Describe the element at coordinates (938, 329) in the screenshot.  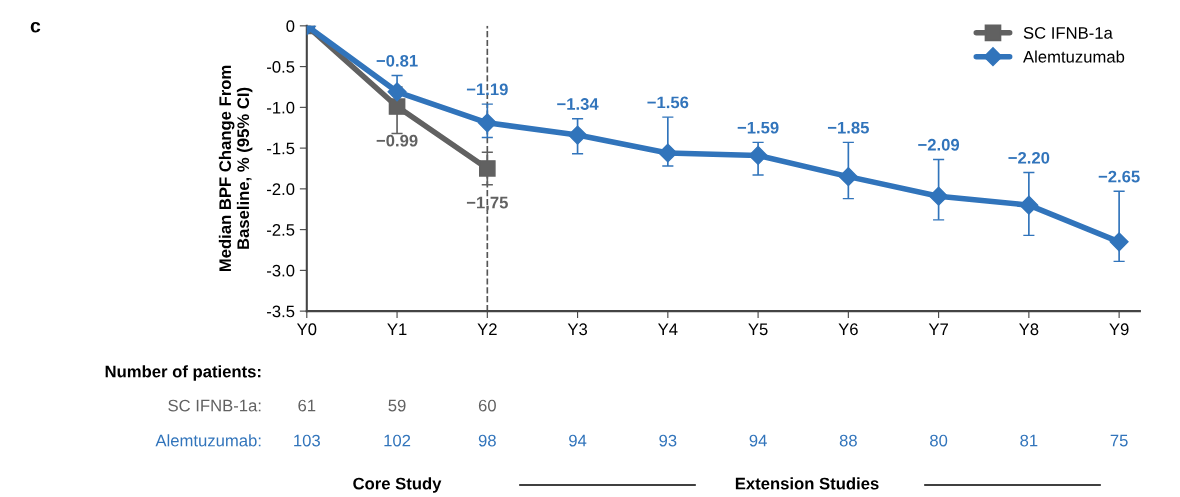
I see `x-tick-label: Y7` at that location.